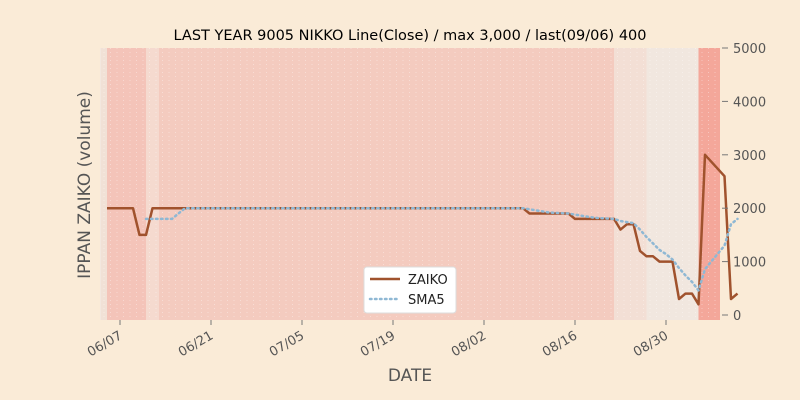 This screenshot has width=800, height=400. What do you see at coordinates (749, 102) in the screenshot?
I see `y-tick-label: 4000` at bounding box center [749, 102].